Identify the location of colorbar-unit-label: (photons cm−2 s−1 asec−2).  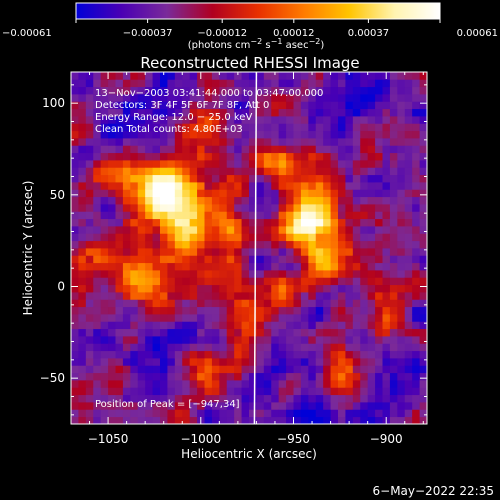
(256, 44).